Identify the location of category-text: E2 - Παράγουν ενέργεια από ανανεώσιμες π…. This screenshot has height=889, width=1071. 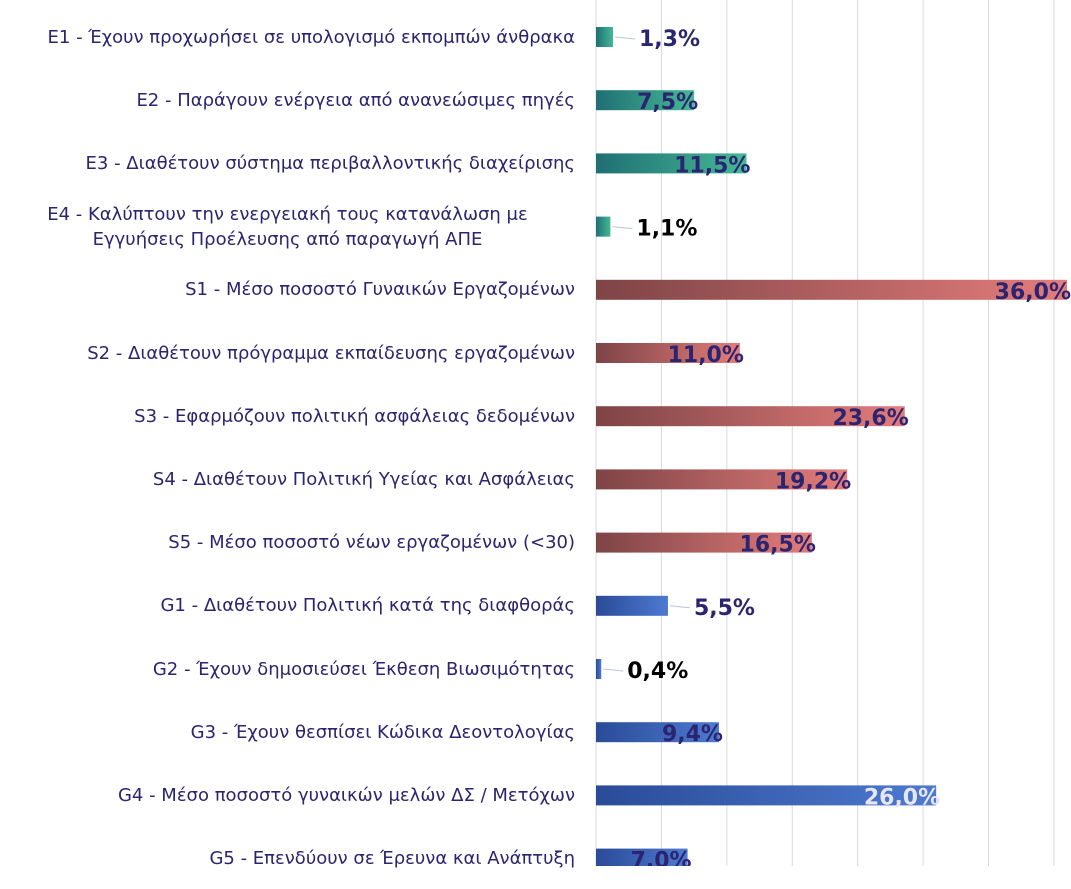
(355, 100).